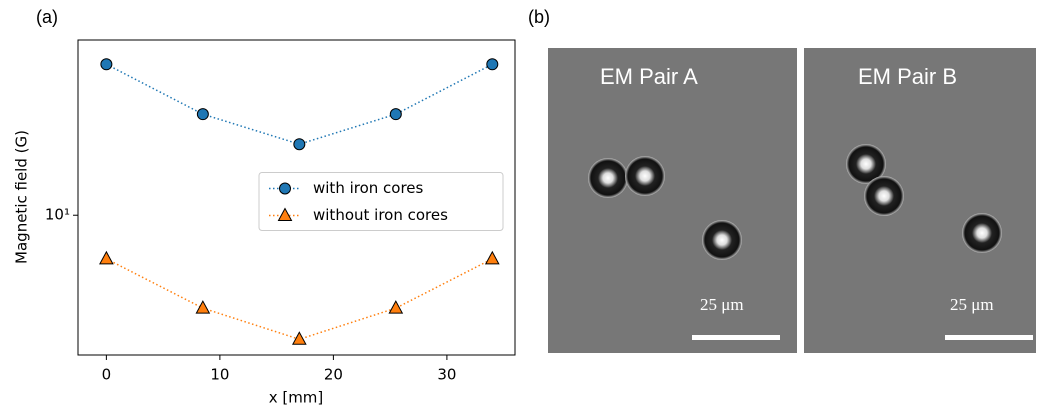 The width and height of the screenshot is (1043, 410). Describe the element at coordinates (368, 188) in the screenshot. I see `legend-label: with iron cores` at that location.